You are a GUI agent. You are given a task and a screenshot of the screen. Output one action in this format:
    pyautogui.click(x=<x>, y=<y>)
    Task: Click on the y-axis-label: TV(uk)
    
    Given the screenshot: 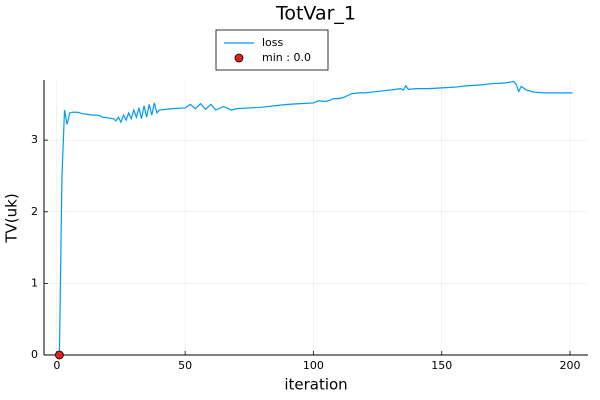 What is the action you would take?
    pyautogui.click(x=12, y=218)
    